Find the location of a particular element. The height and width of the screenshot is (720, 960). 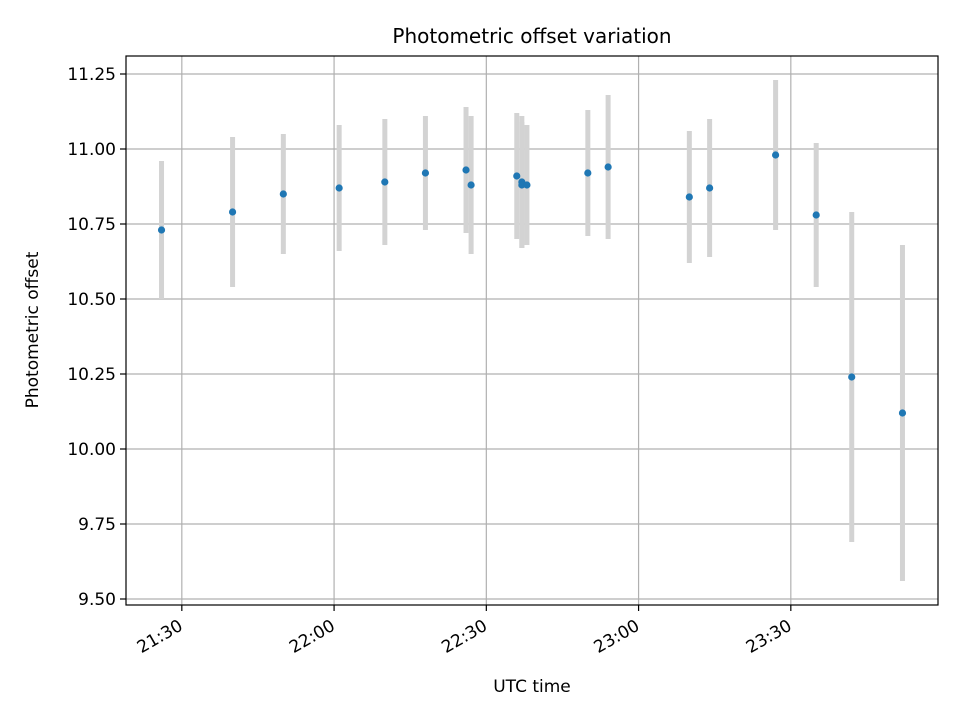

x-axis-label: UTC time is located at coordinates (532, 687).